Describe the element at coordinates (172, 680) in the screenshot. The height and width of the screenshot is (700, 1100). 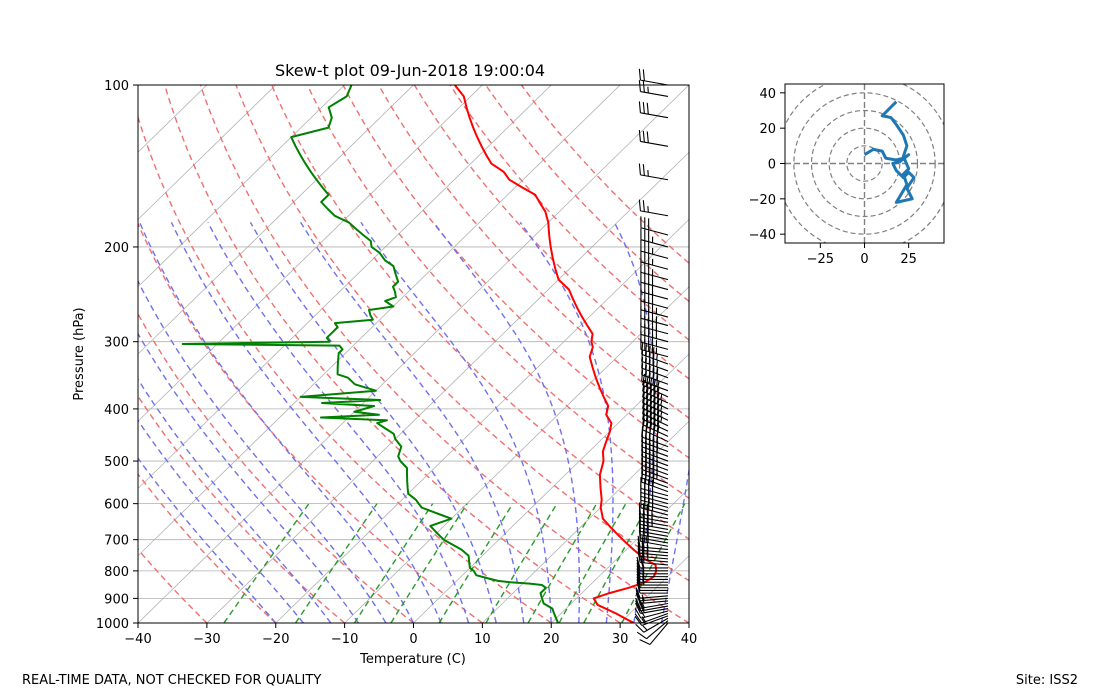
I see `footer-quality-note: REAL-TIME DATA, NOT CHECKED FOR QUALITY` at that location.